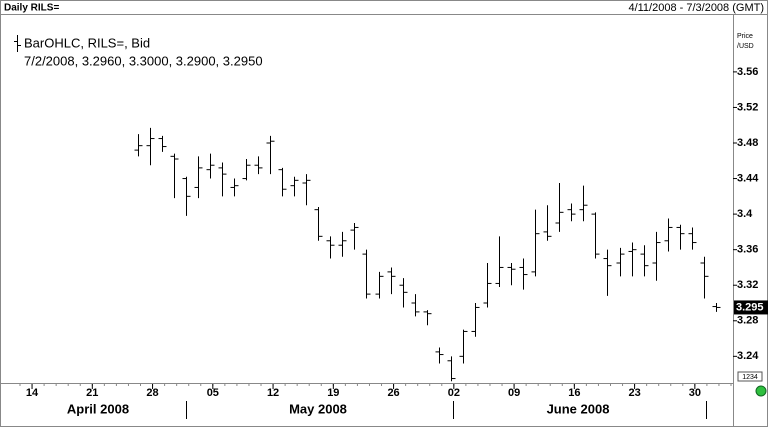 This screenshot has width=768, height=432. What do you see at coordinates (514, 393) in the screenshot?
I see `x-tick-label: 09` at bounding box center [514, 393].